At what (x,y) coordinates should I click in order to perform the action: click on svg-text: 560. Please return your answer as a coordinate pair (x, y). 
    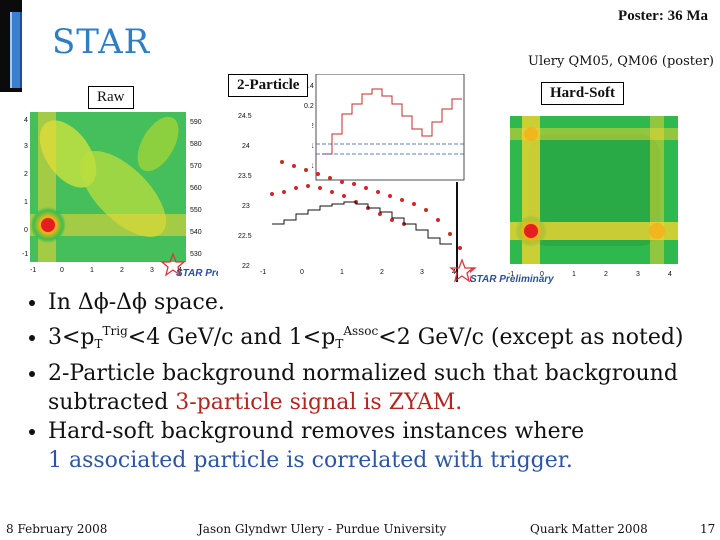
    Looking at the image, I should click on (196, 188).